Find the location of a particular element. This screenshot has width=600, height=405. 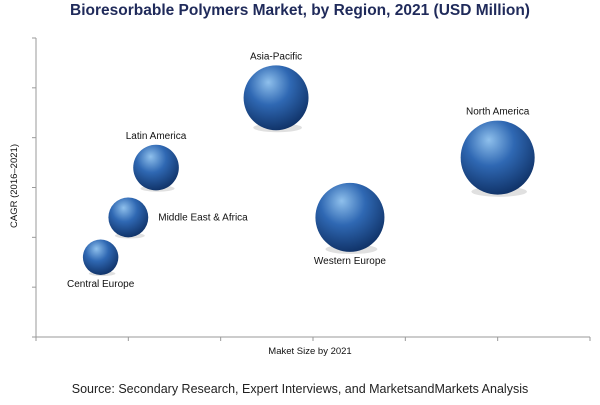

bubble-asia-pacific is located at coordinates (276, 98).